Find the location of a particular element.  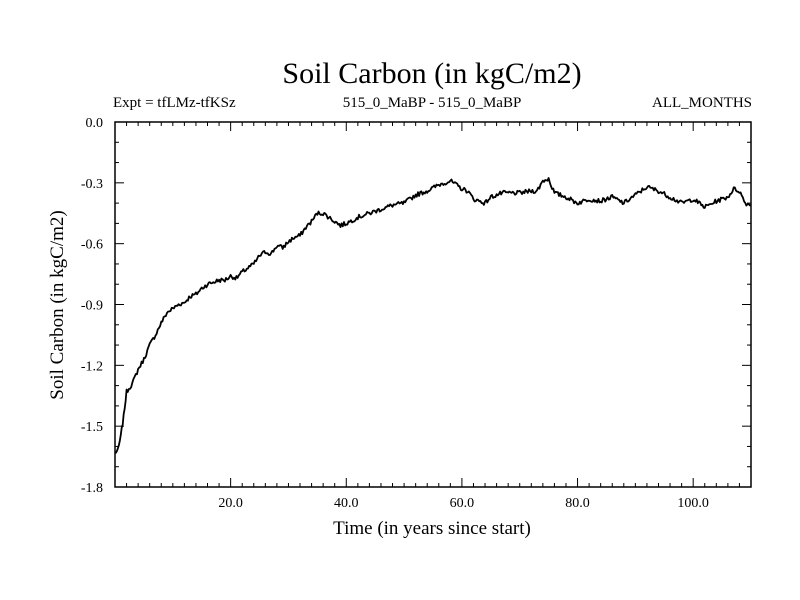

y-tick-label: -0.9 is located at coordinates (92, 306).